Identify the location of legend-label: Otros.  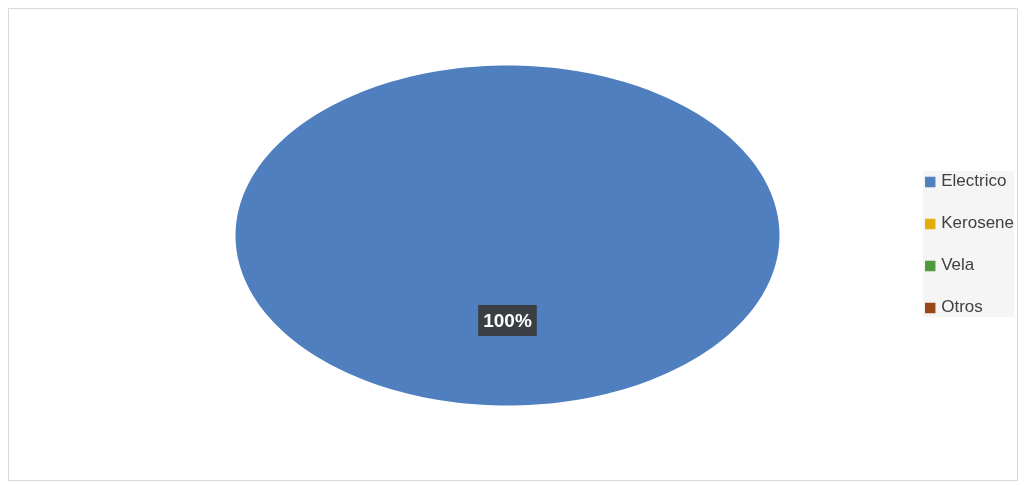
(962, 307).